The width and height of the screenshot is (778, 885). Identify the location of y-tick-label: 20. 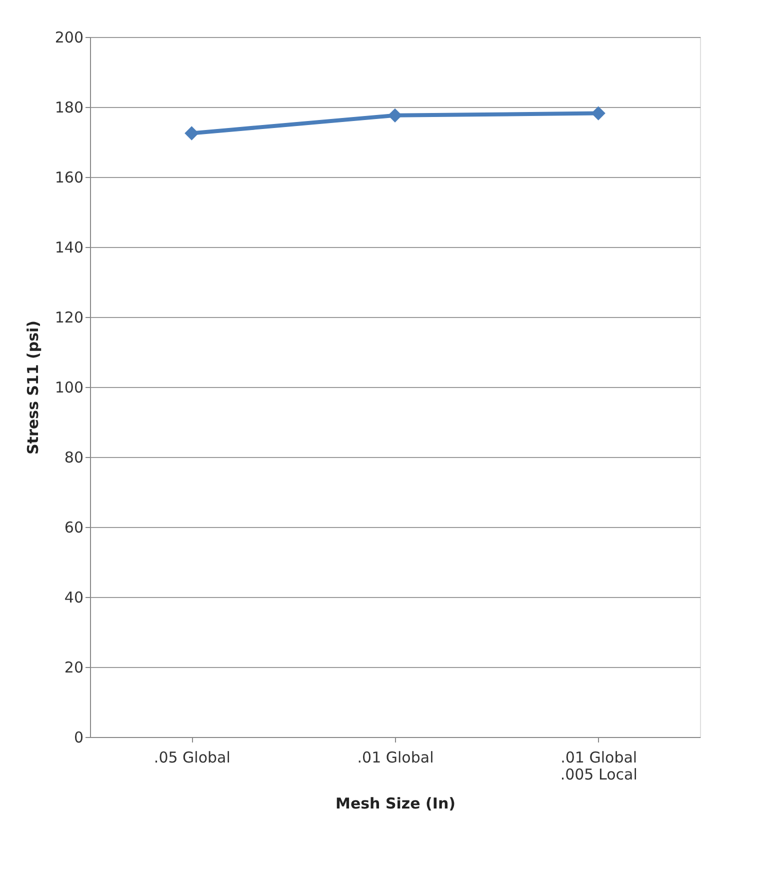
(74, 667).